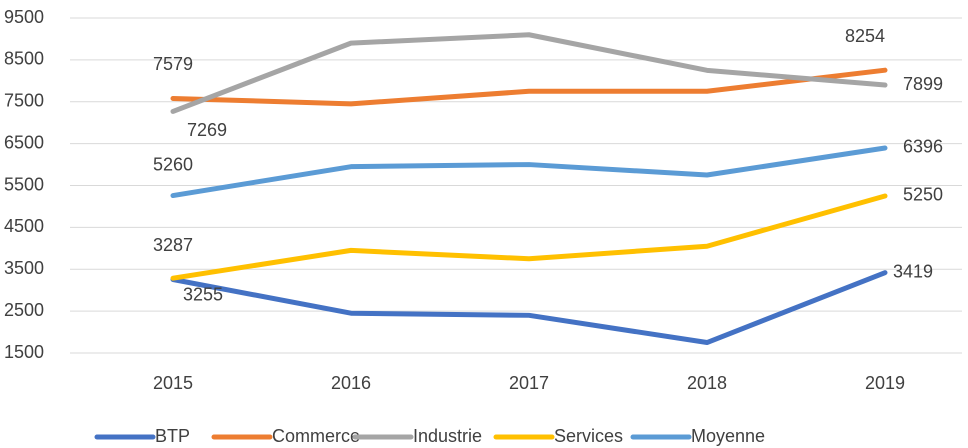 Image resolution: width=968 pixels, height=448 pixels. Describe the element at coordinates (173, 64) in the screenshot. I see `data-label: 7579` at that location.